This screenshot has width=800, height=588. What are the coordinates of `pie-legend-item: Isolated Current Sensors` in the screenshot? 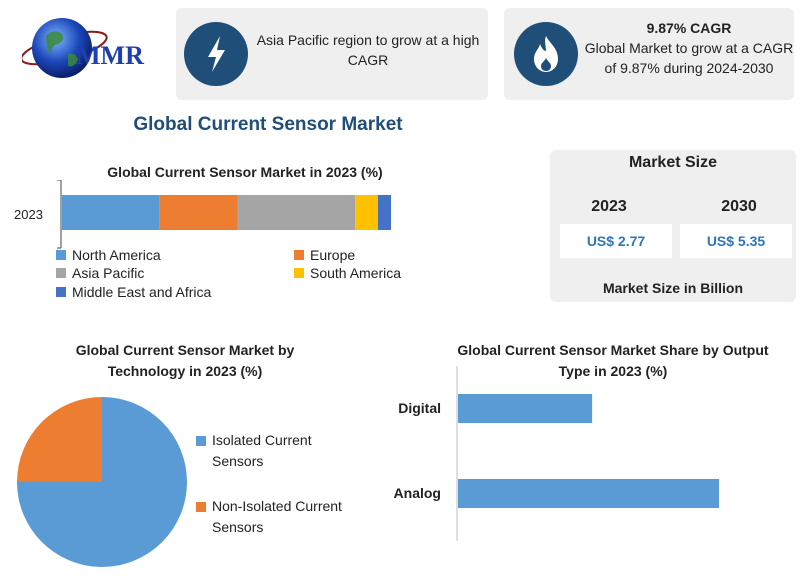 It's located at (286, 451).